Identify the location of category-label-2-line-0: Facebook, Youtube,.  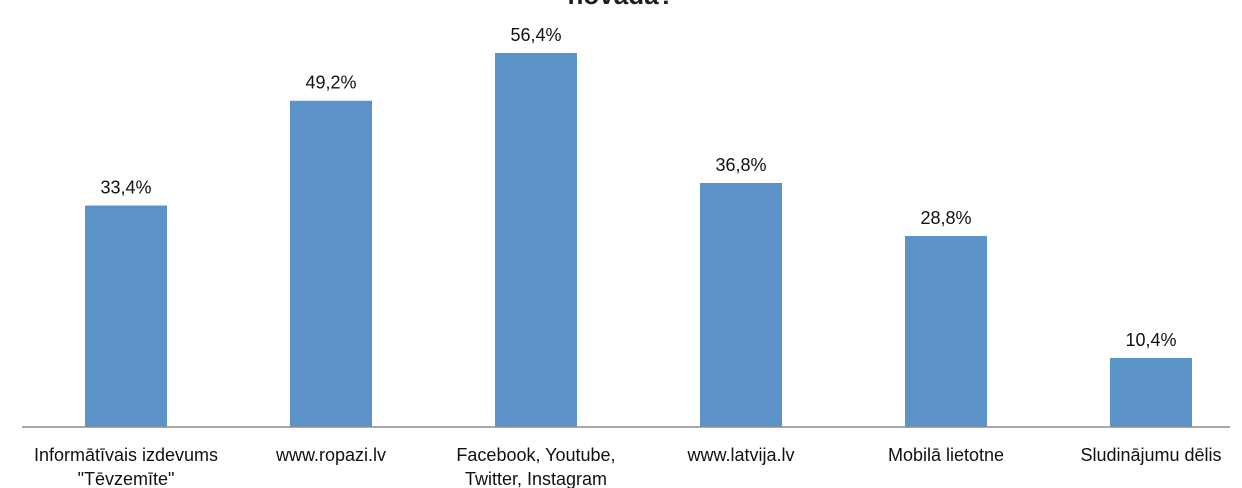
(535, 455).